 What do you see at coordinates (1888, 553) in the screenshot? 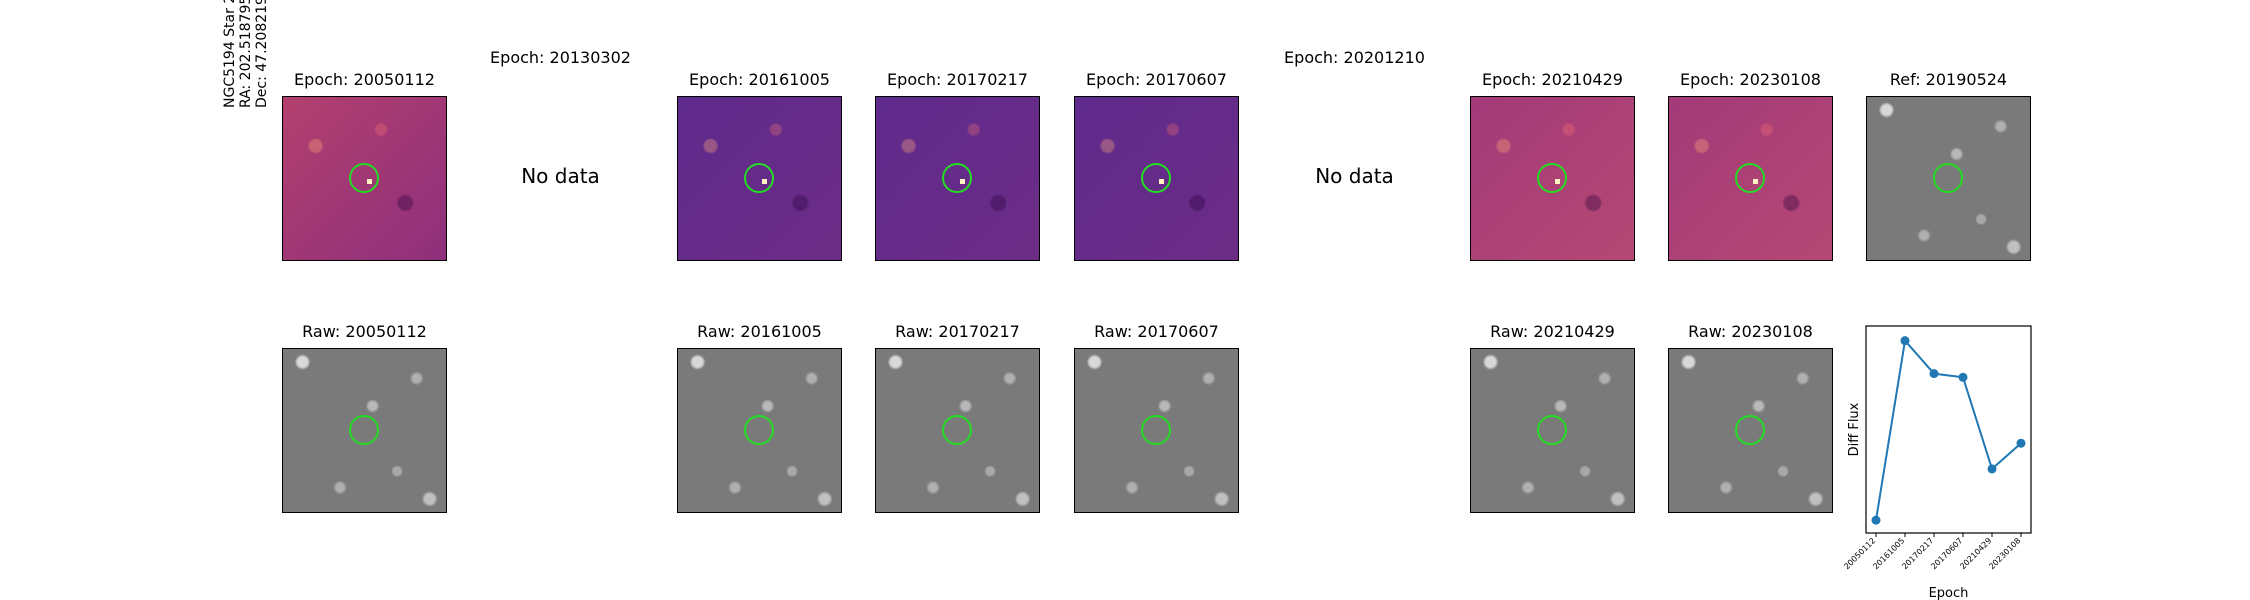
I see `x-tick-label: 20161005` at bounding box center [1888, 553].